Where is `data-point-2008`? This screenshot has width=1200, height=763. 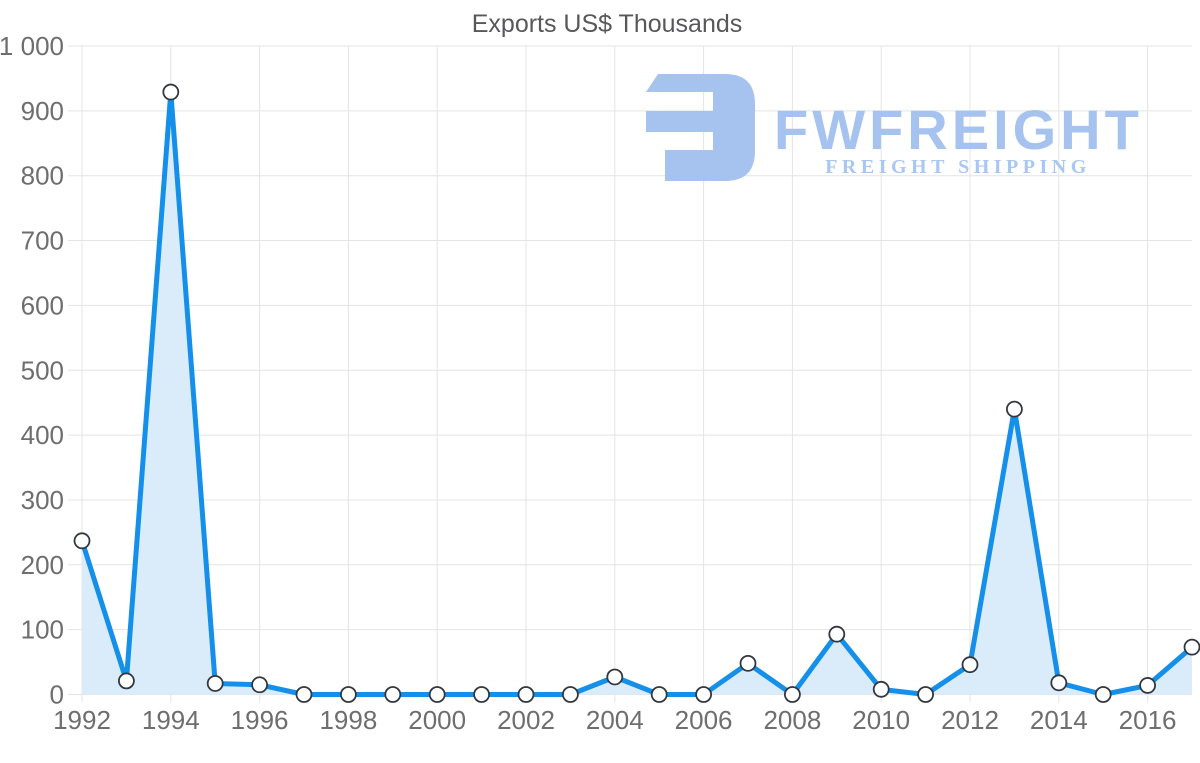 data-point-2008 is located at coordinates (792, 694).